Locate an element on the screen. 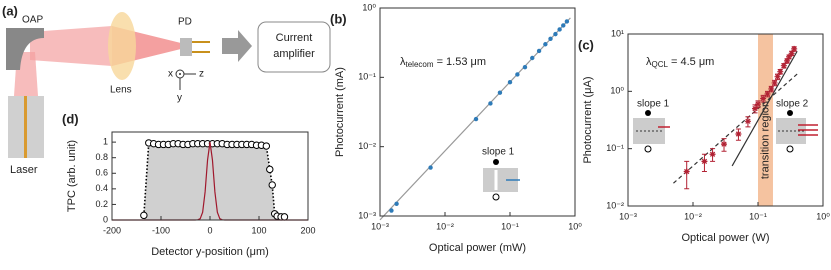  beam-collimated is located at coordinates (71, 46).